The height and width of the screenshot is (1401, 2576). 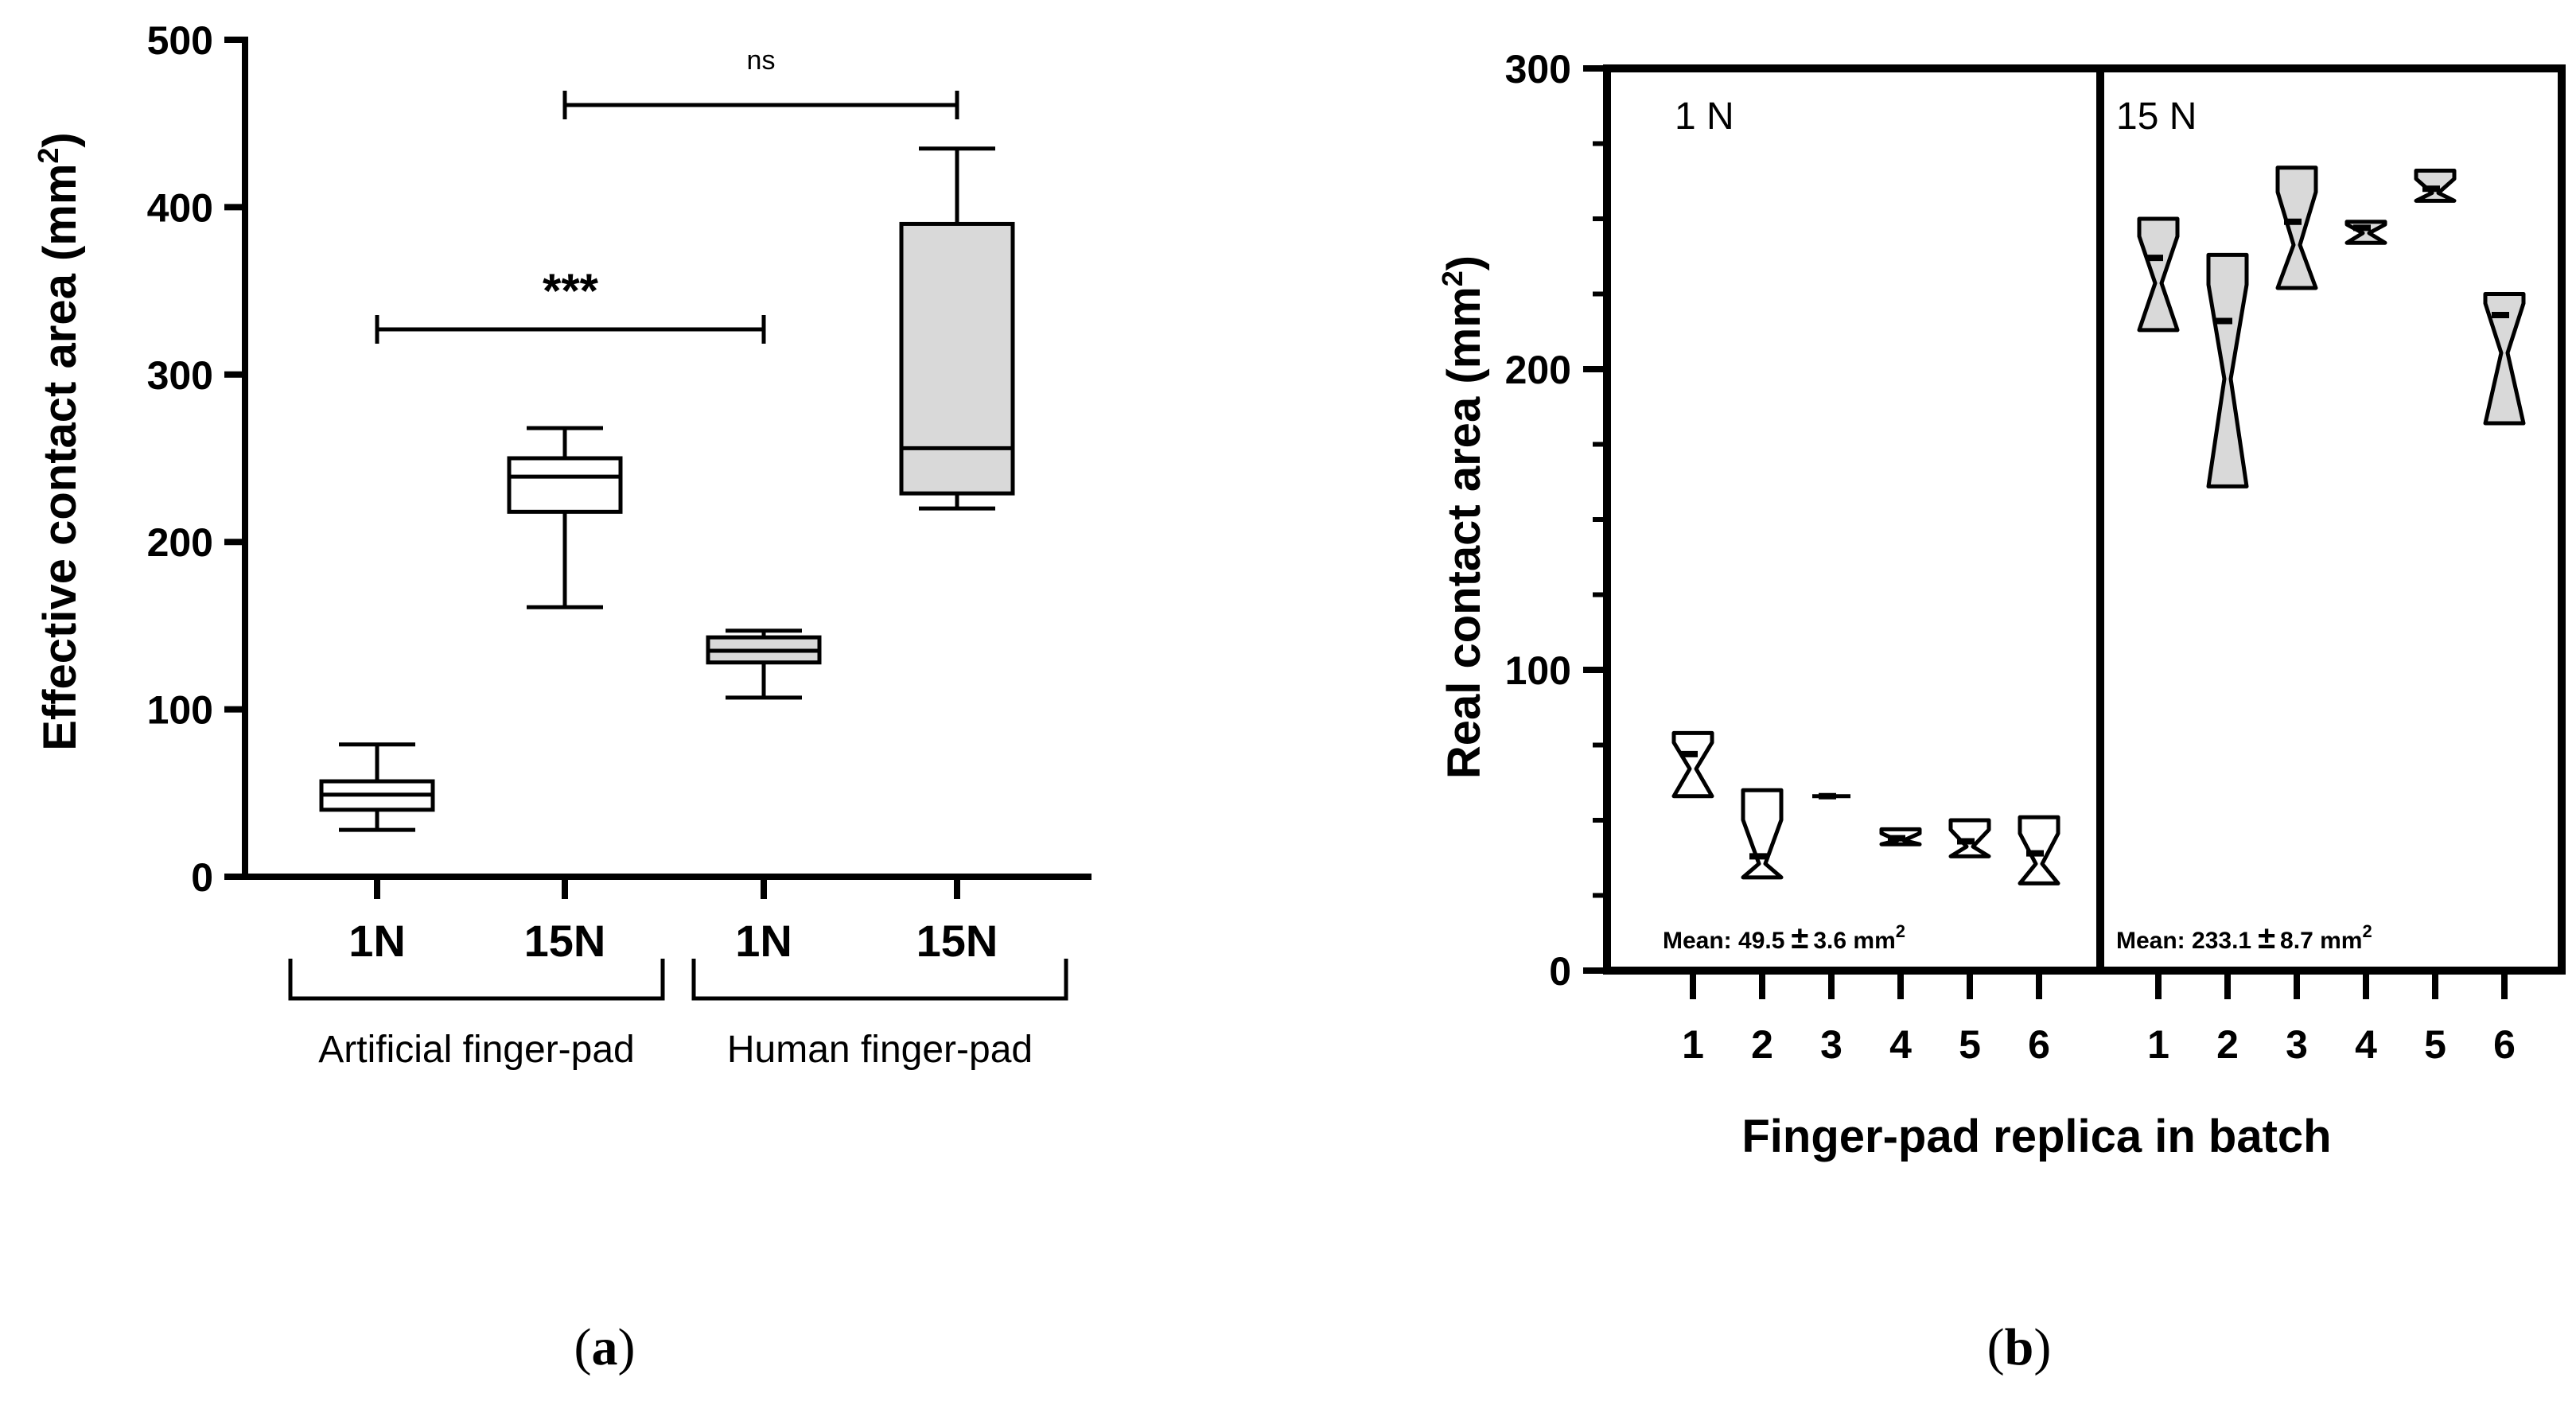 What do you see at coordinates (762, 60) in the screenshot?
I see `significance-label: ns` at bounding box center [762, 60].